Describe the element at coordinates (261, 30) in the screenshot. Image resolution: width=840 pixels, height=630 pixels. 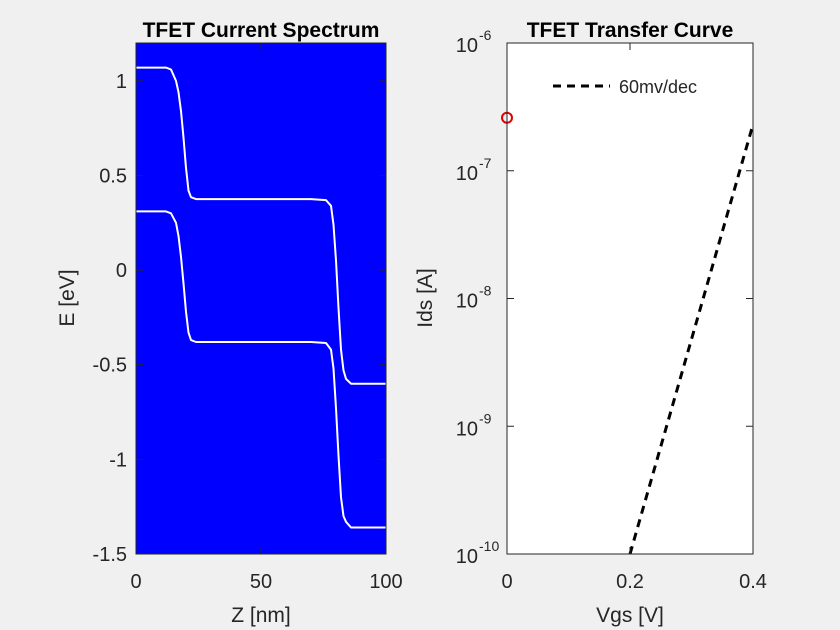
I see `band-chart-title: TFET Current Spectrum` at that location.